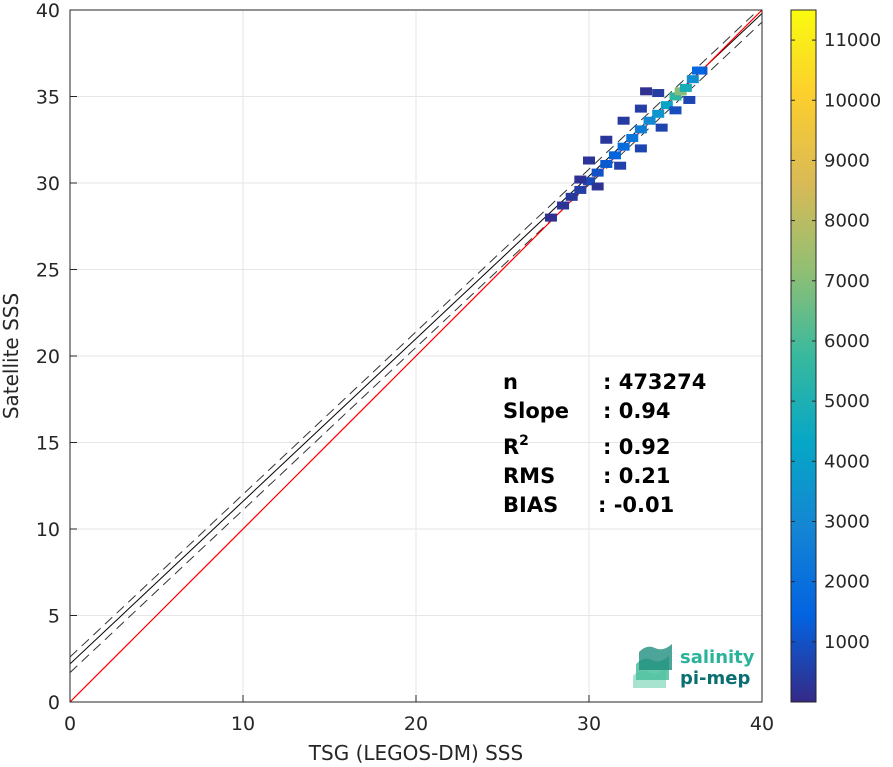 The image size is (893, 767). What do you see at coordinates (847, 281) in the screenshot?
I see `colorbar-tick-label: 7000` at bounding box center [847, 281].